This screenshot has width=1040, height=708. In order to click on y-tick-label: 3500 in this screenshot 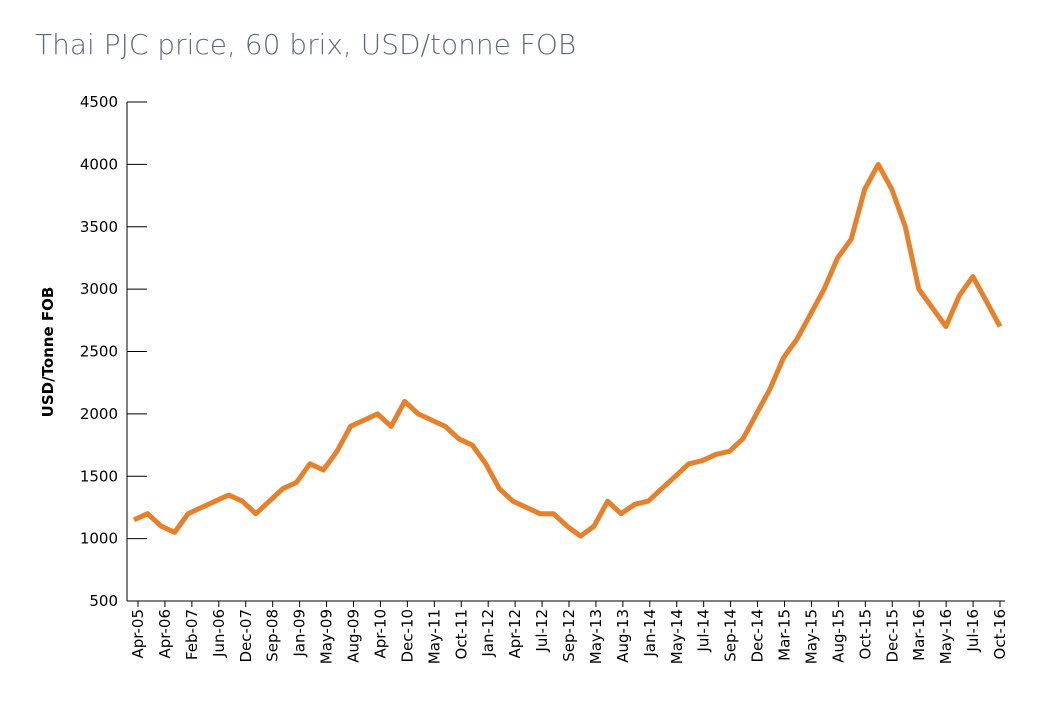, I will do `click(99, 227)`.